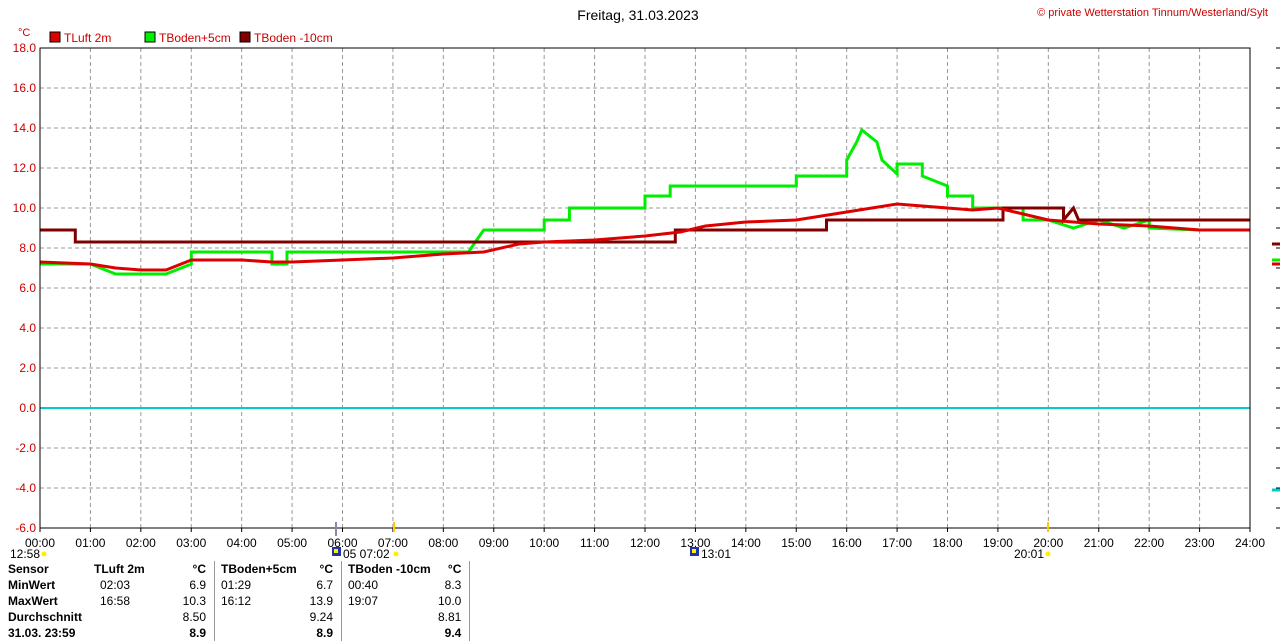  Describe the element at coordinates (25, 528) in the screenshot. I see `y-tick-label: -6.0` at that location.